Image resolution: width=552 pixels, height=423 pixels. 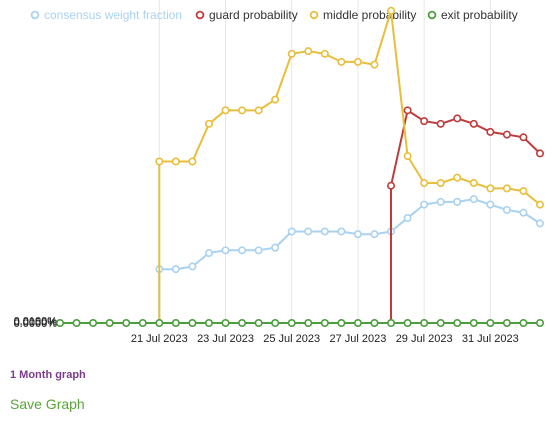 I want to click on x-tick-label: 27 Jul 2023, so click(x=357, y=339).